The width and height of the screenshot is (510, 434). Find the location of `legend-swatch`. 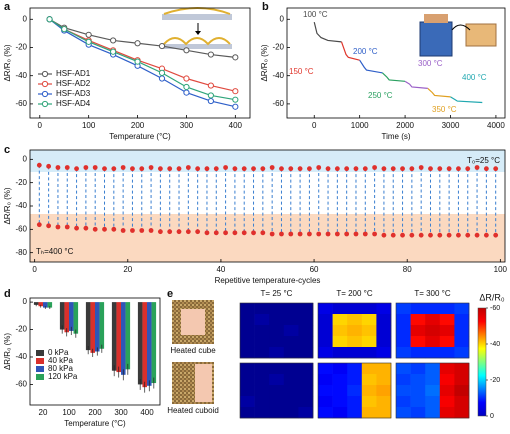

legend-swatch is located at coordinates (40, 353).